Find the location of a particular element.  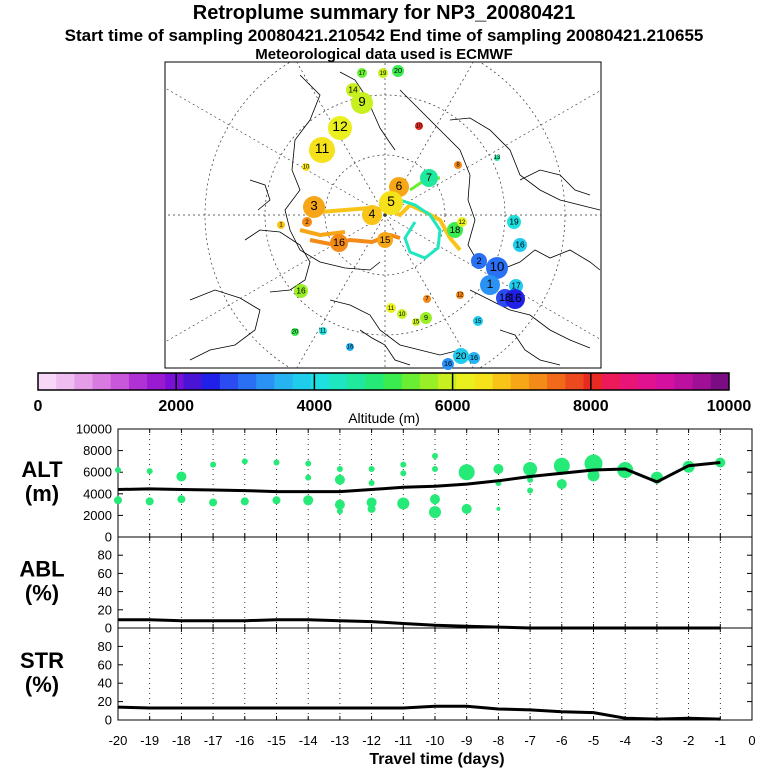

colorbar-tick-label: 8000 is located at coordinates (591, 406).